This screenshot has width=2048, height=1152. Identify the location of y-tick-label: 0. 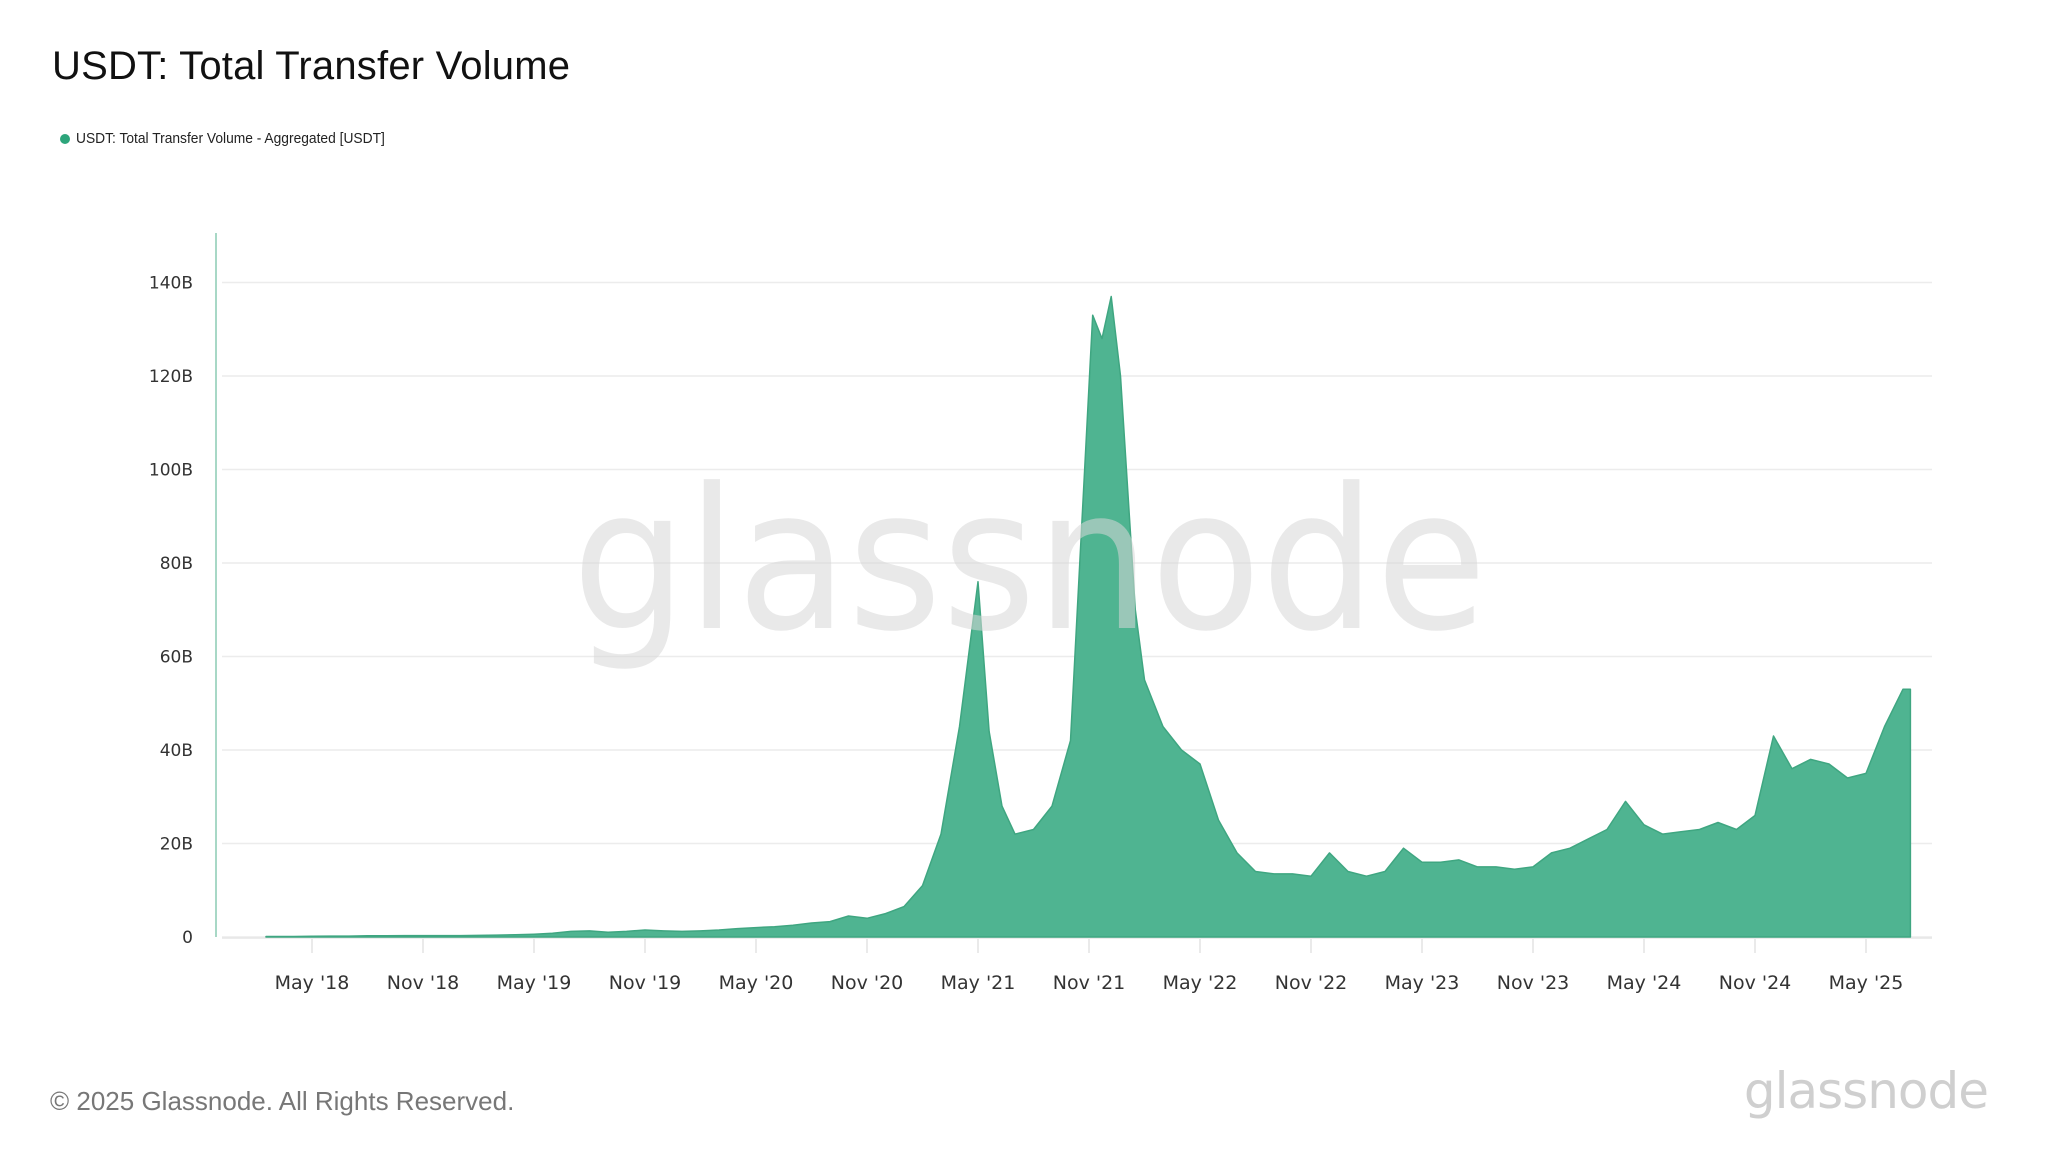
(187, 938).